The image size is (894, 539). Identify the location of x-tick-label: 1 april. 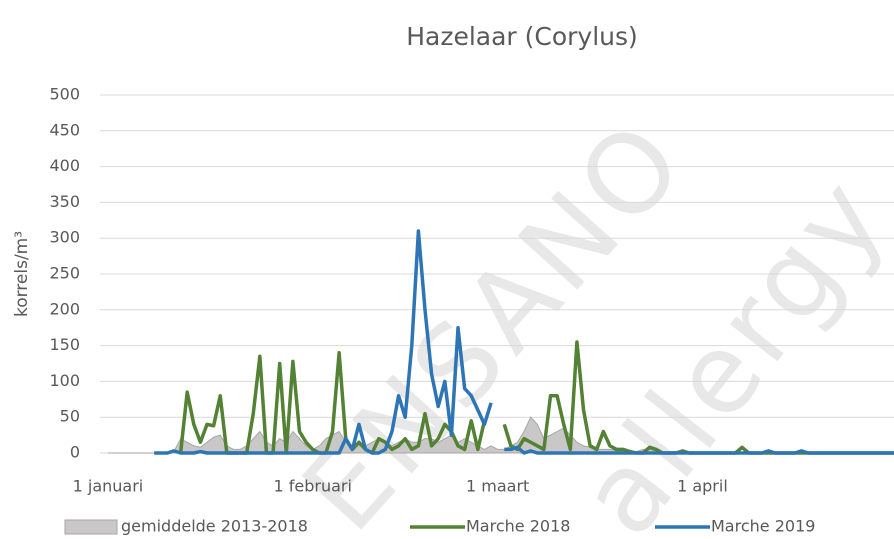
(702, 486).